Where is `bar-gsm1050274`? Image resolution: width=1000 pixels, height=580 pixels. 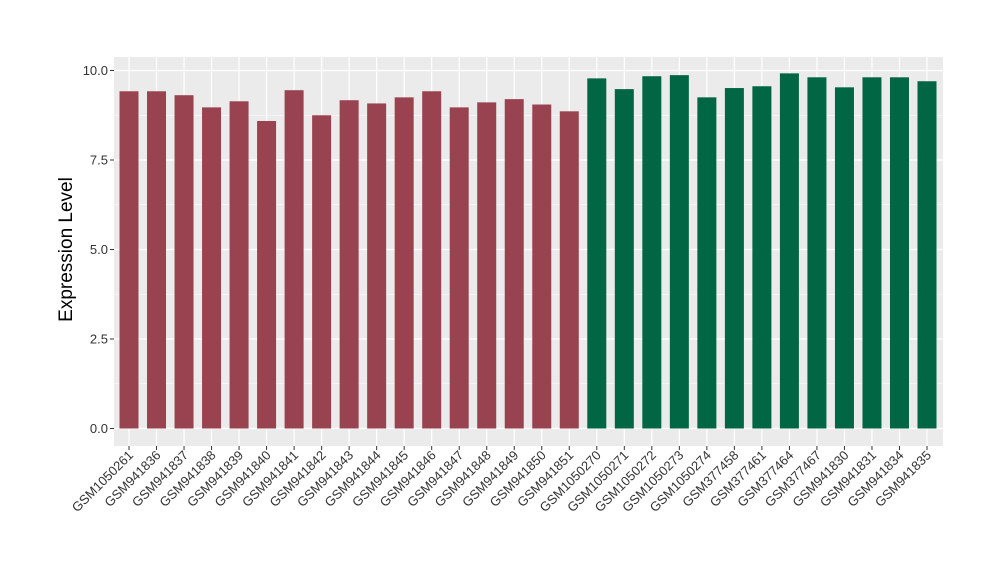
bar-gsm1050274 is located at coordinates (707, 263).